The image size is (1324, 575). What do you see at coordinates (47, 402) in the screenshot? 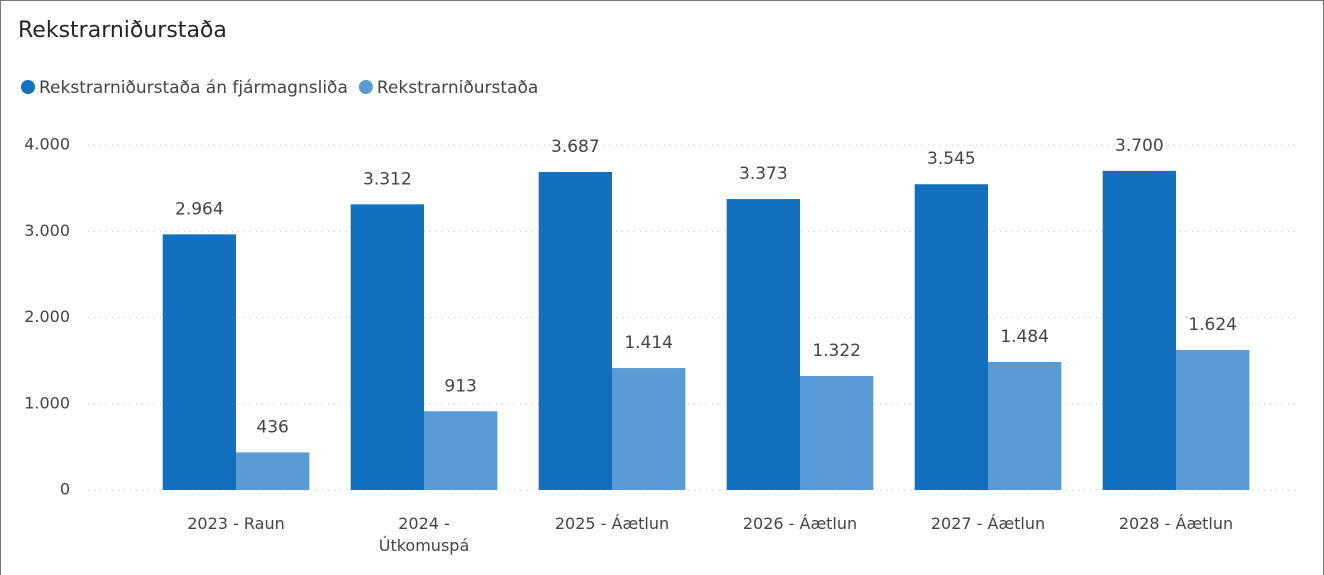
I see `y-tick-label: 1.000` at bounding box center [47, 402].